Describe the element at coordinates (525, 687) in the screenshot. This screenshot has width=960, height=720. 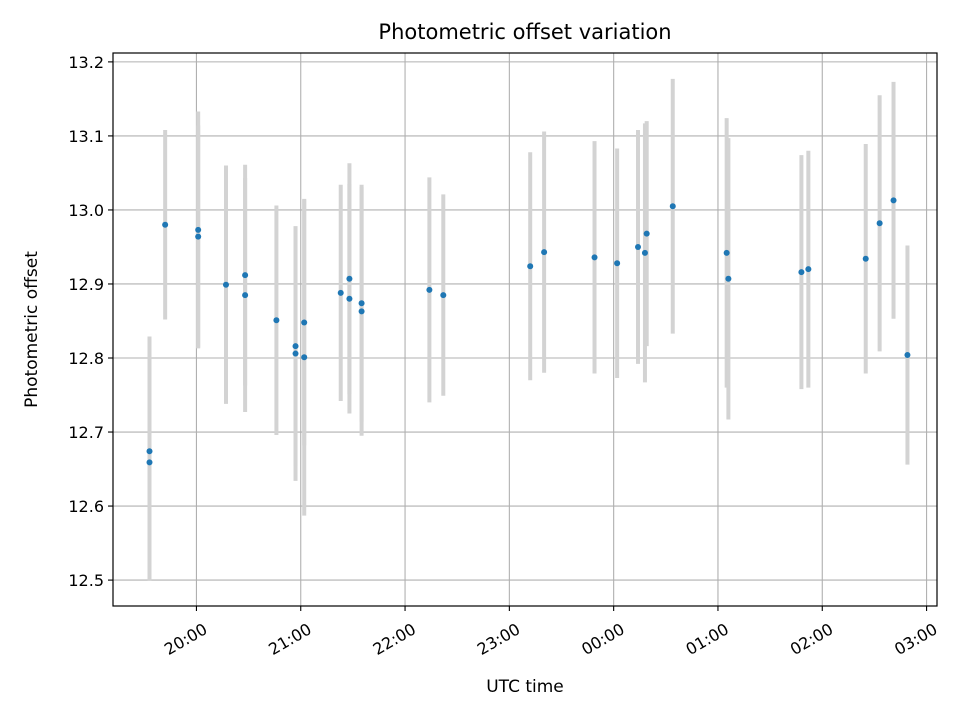
I see `x-axis-label: UTC time` at that location.